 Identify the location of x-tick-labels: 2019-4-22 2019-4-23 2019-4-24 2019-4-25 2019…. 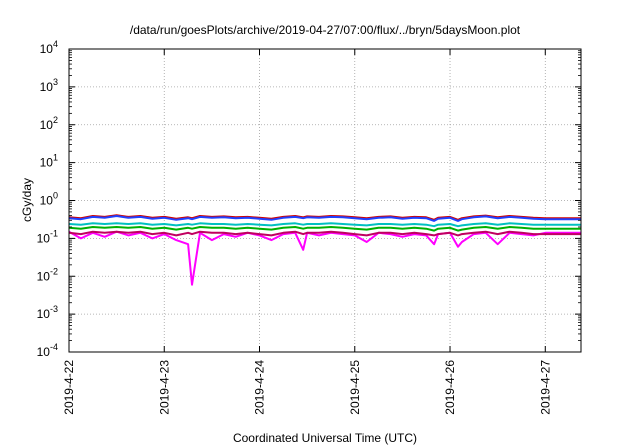
(307, 387).